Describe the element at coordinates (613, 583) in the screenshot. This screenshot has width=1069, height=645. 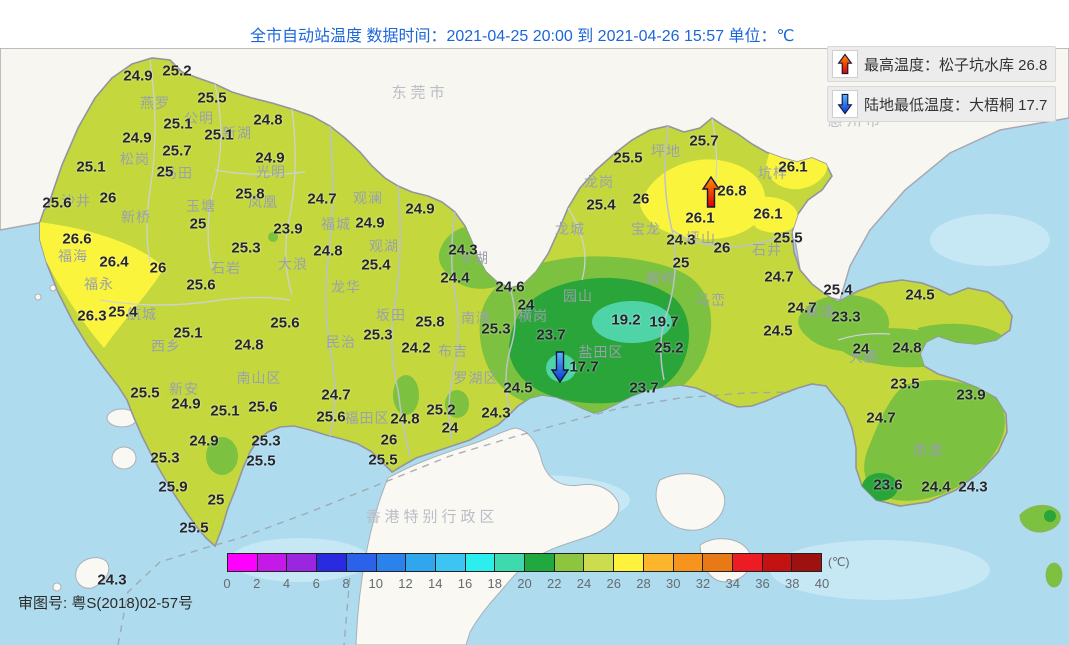
I see `colorbar-tick: 26` at that location.